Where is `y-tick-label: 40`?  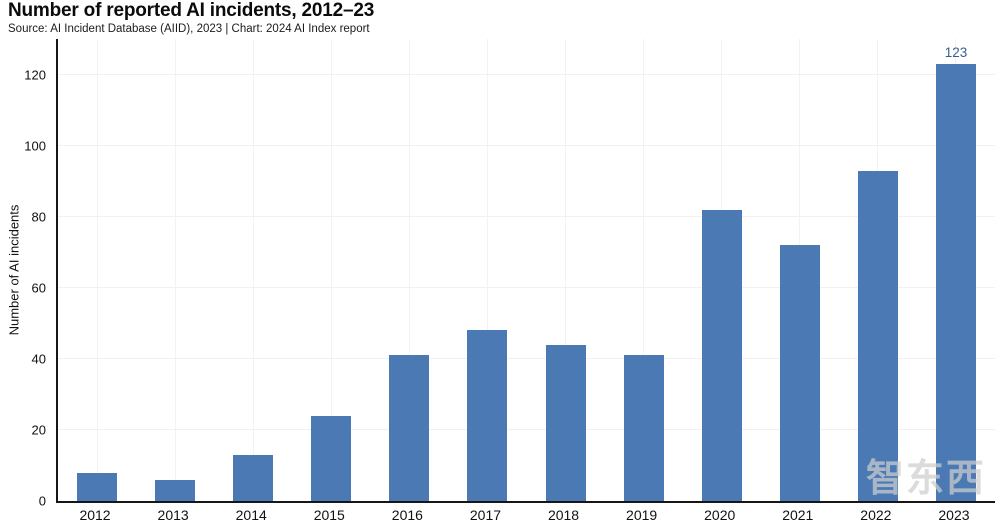
y-tick-label: 40 is located at coordinates (38, 359).